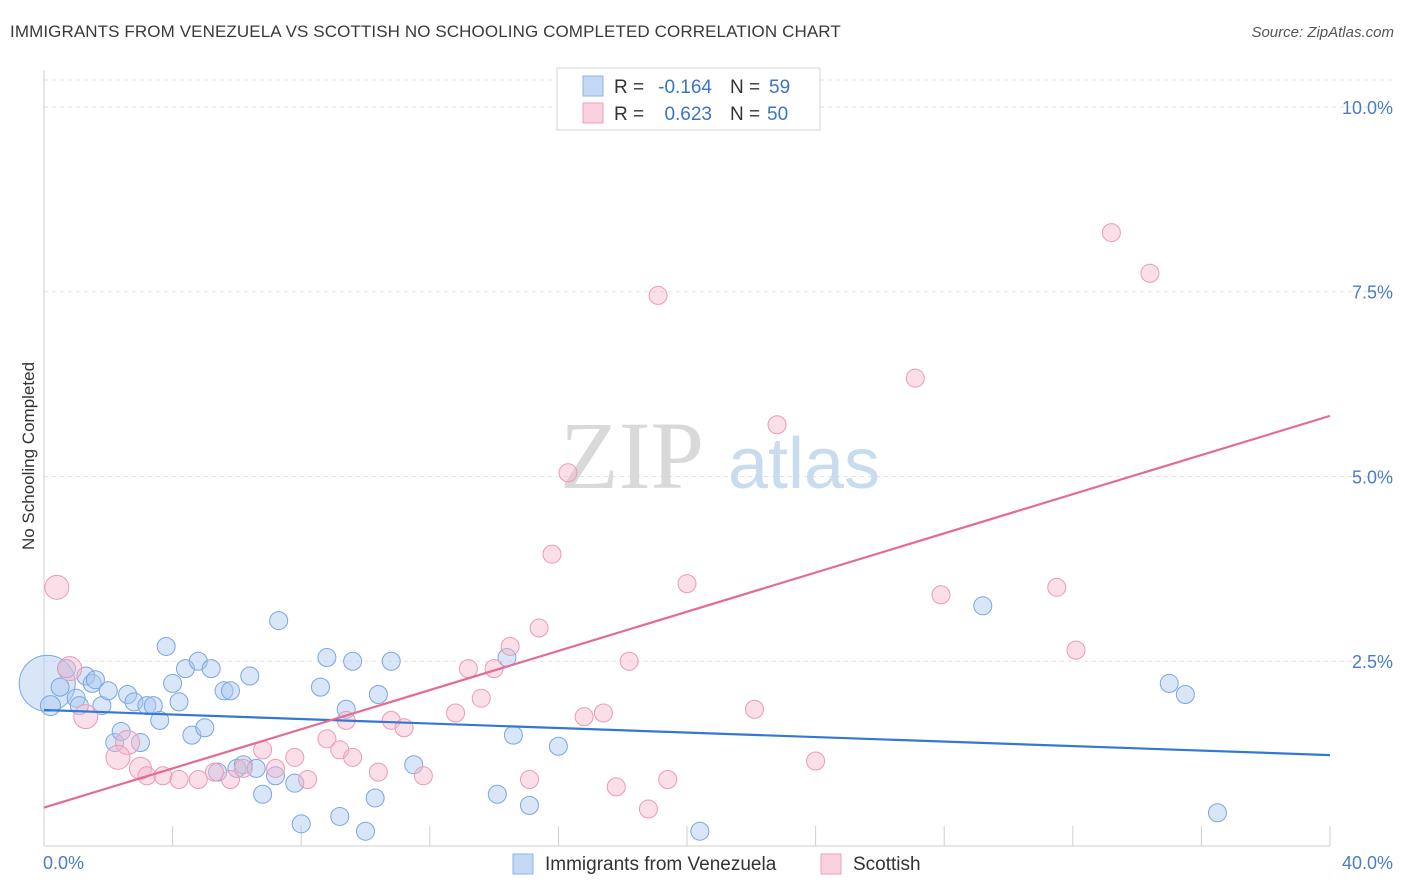 The height and width of the screenshot is (892, 1406). Describe the element at coordinates (831, 864) in the screenshot. I see `legend-swatch-scottish` at that location.